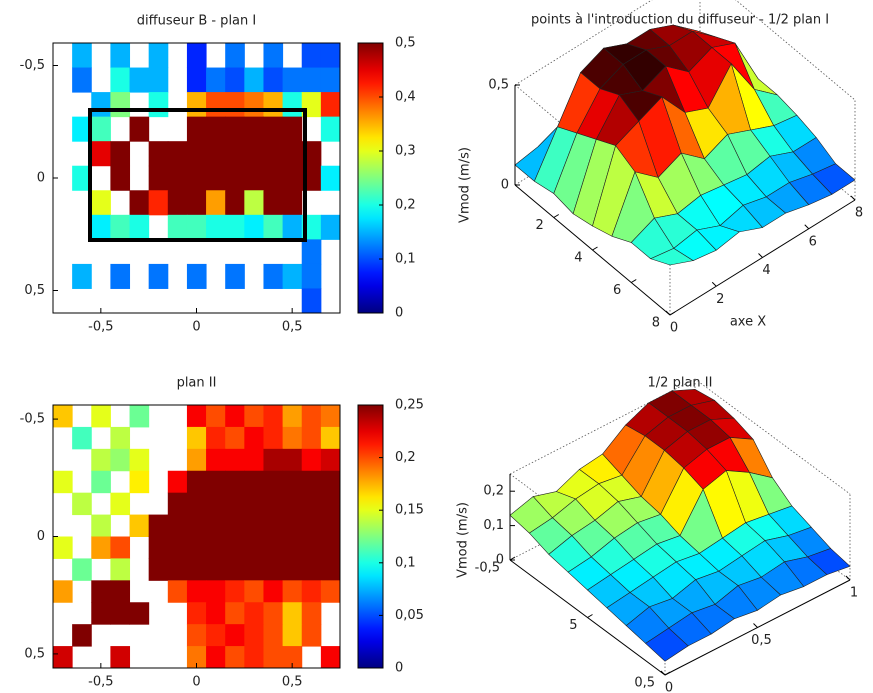 Image resolution: width=873 pixels, height=693 pixels. I want to click on colorbar-tick-label: 0,4, so click(405, 97).